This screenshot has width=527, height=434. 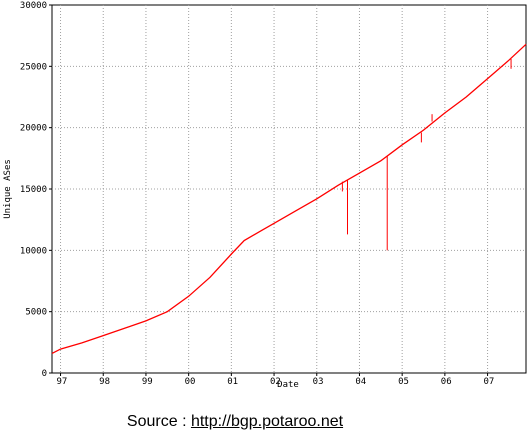 What do you see at coordinates (232, 382) in the screenshot?
I see `x-tick-label: 01` at bounding box center [232, 382].